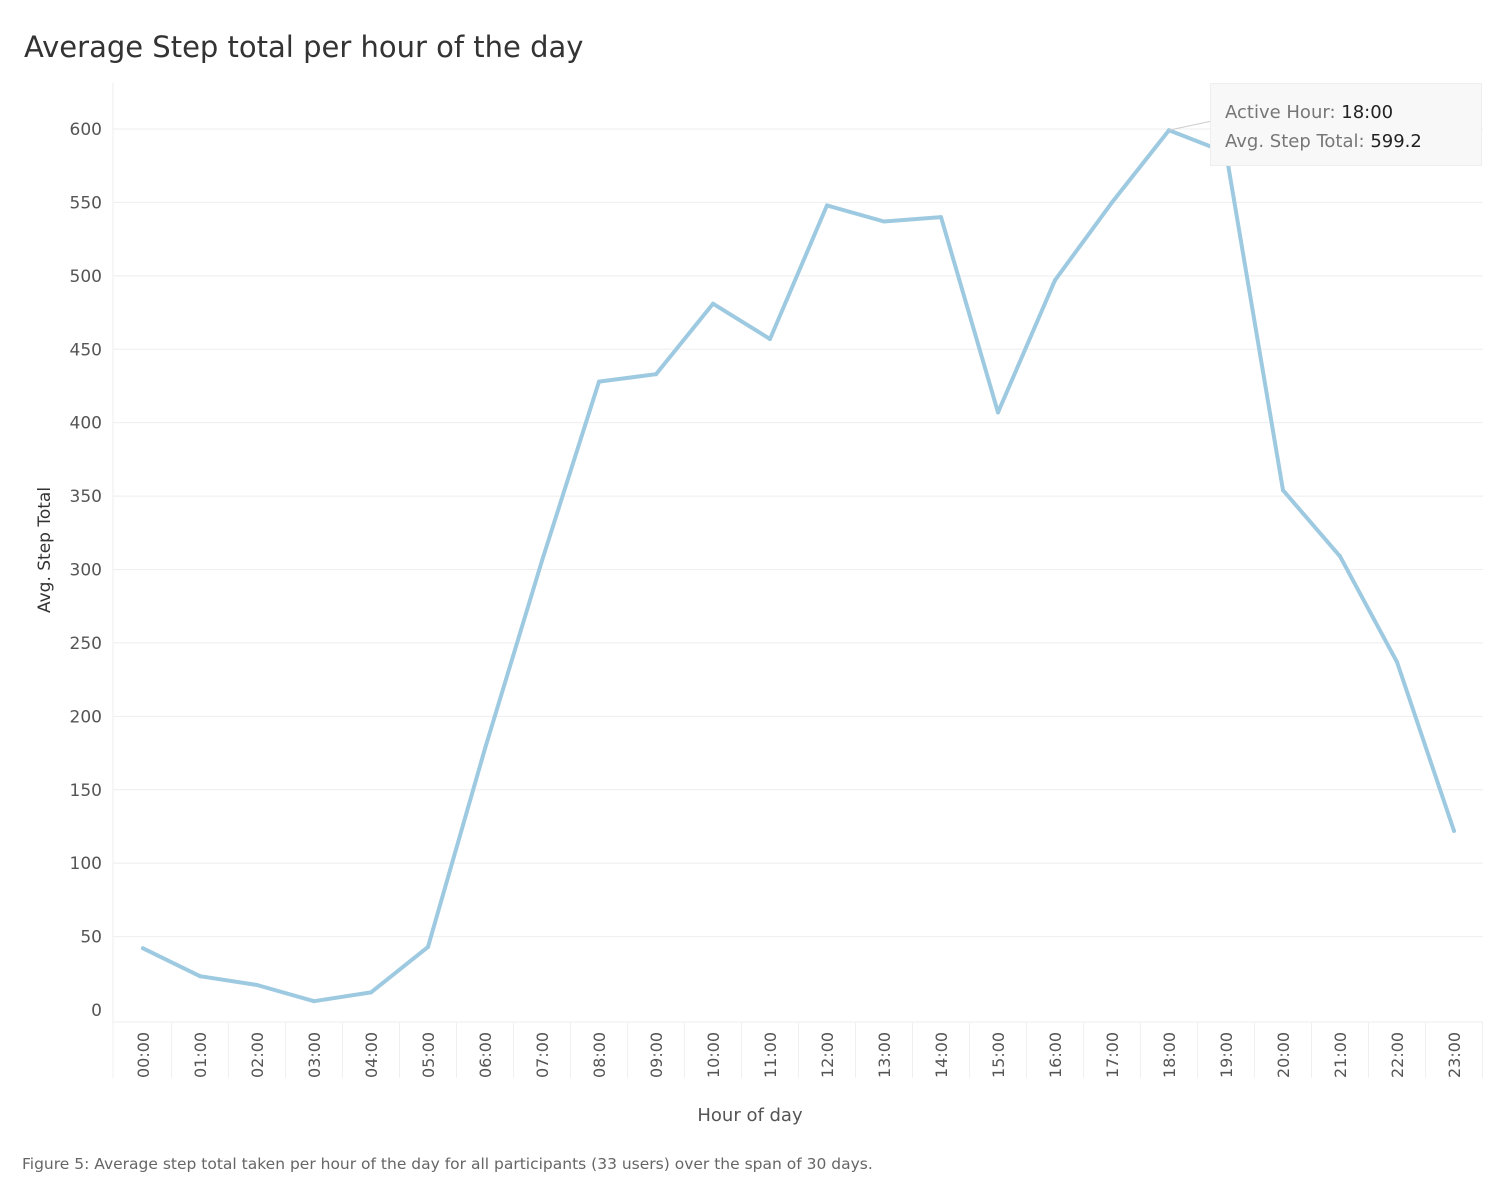  I want to click on x-tick-label: 07:00, so click(542, 1055).